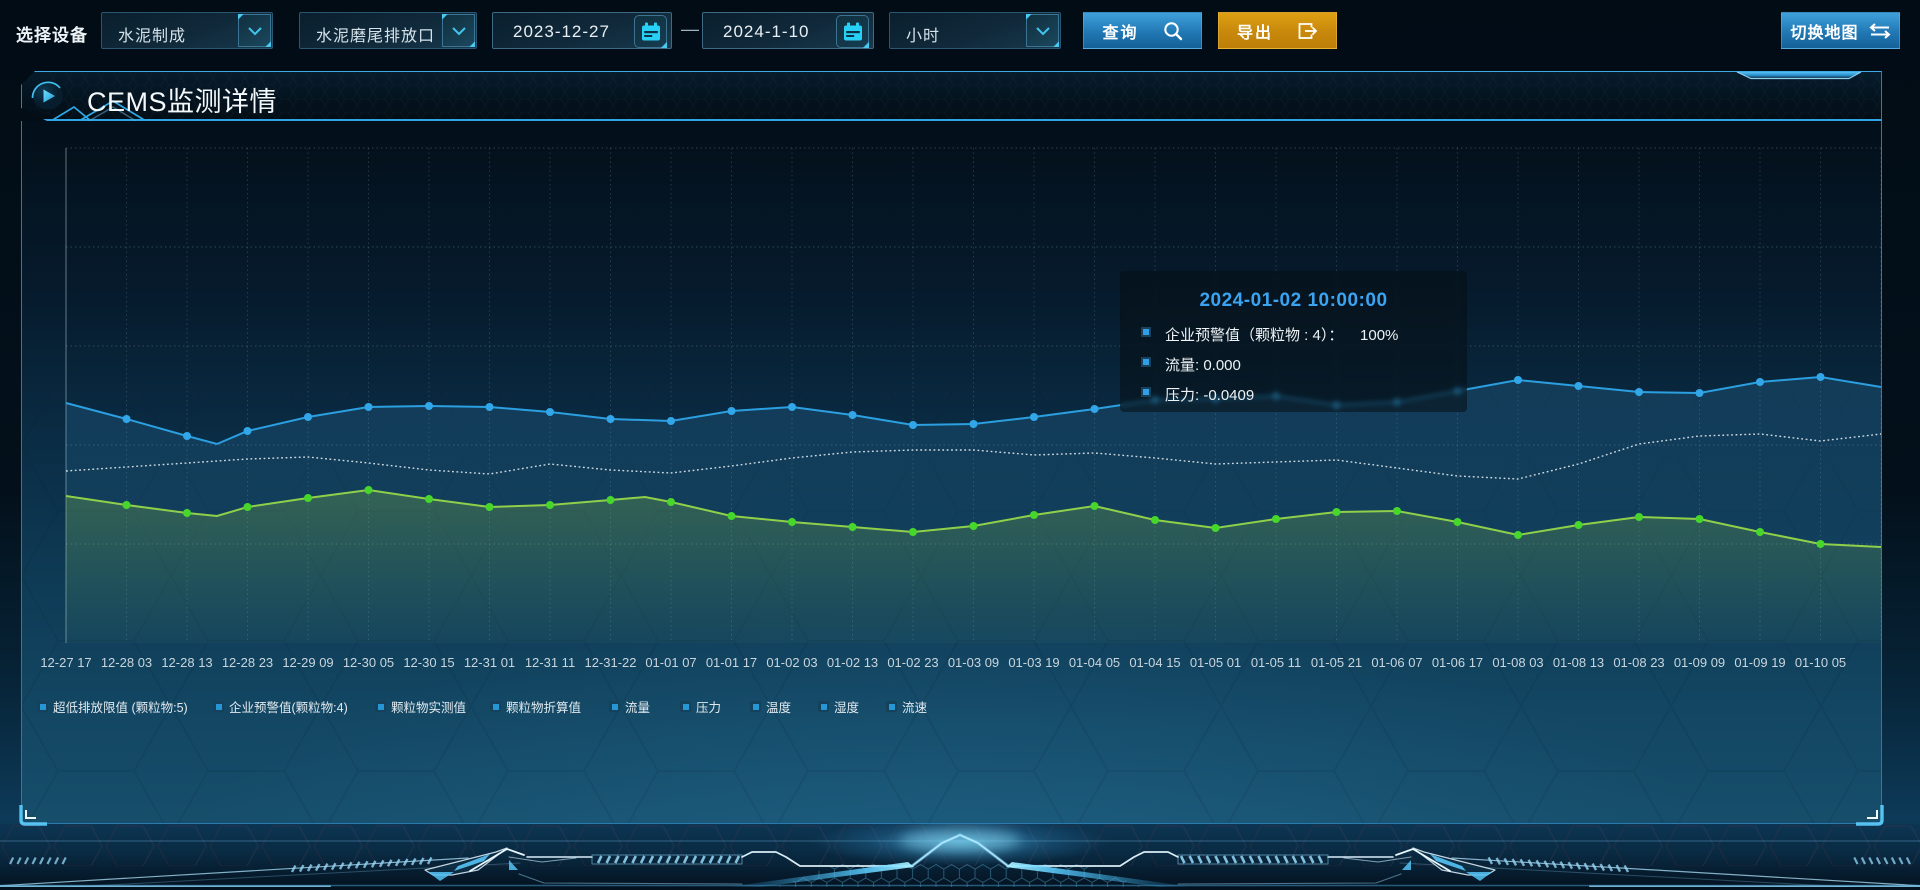 The image size is (1920, 890). Describe the element at coordinates (610, 662) in the screenshot. I see `svg-text: 12-31-22` at that location.